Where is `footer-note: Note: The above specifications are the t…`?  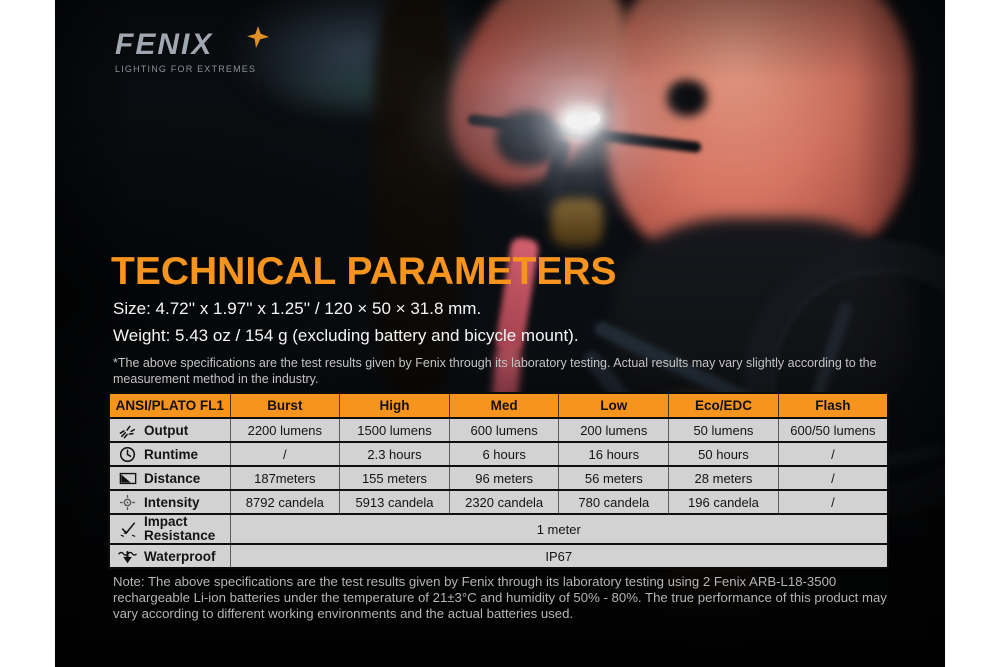 footer-note: Note: The above specifications are the t… is located at coordinates (500, 598).